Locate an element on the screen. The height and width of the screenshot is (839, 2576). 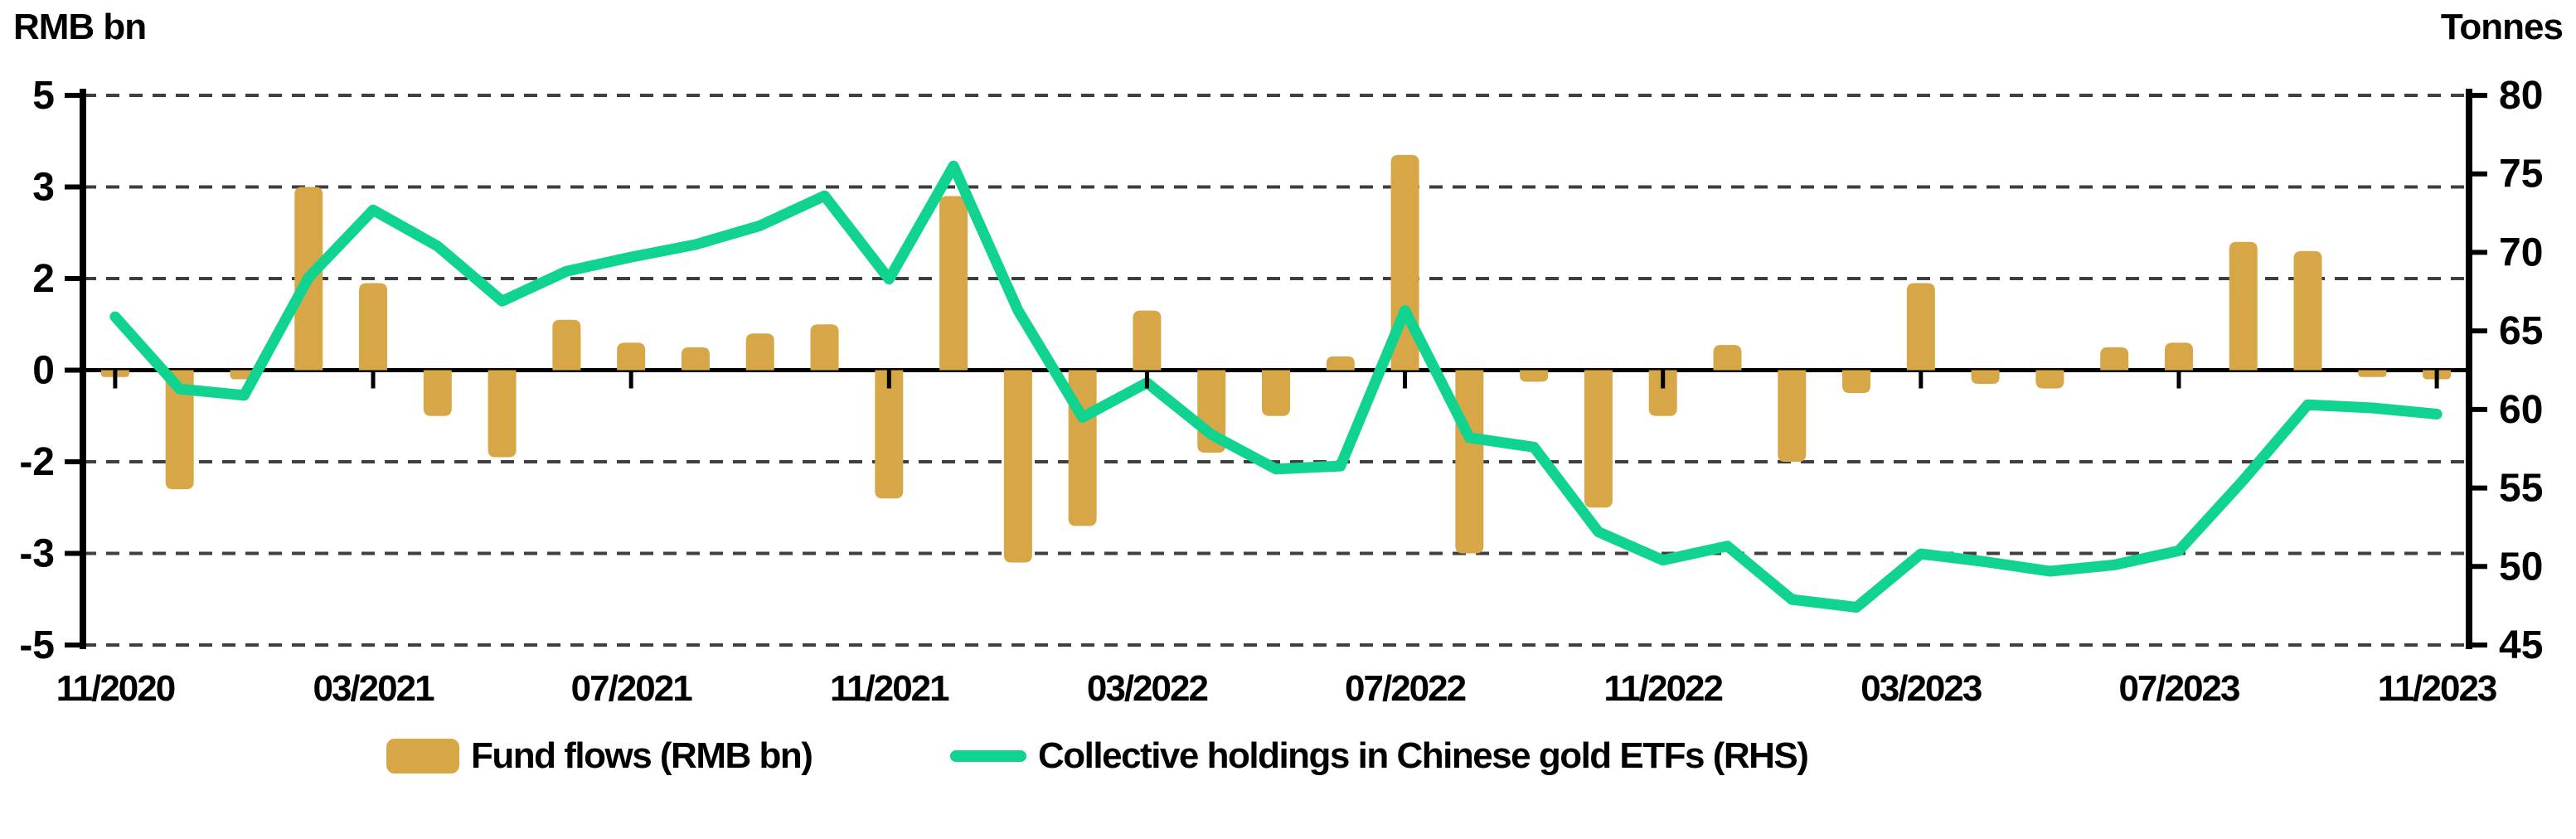
bar-09/2023 is located at coordinates (2307, 310).